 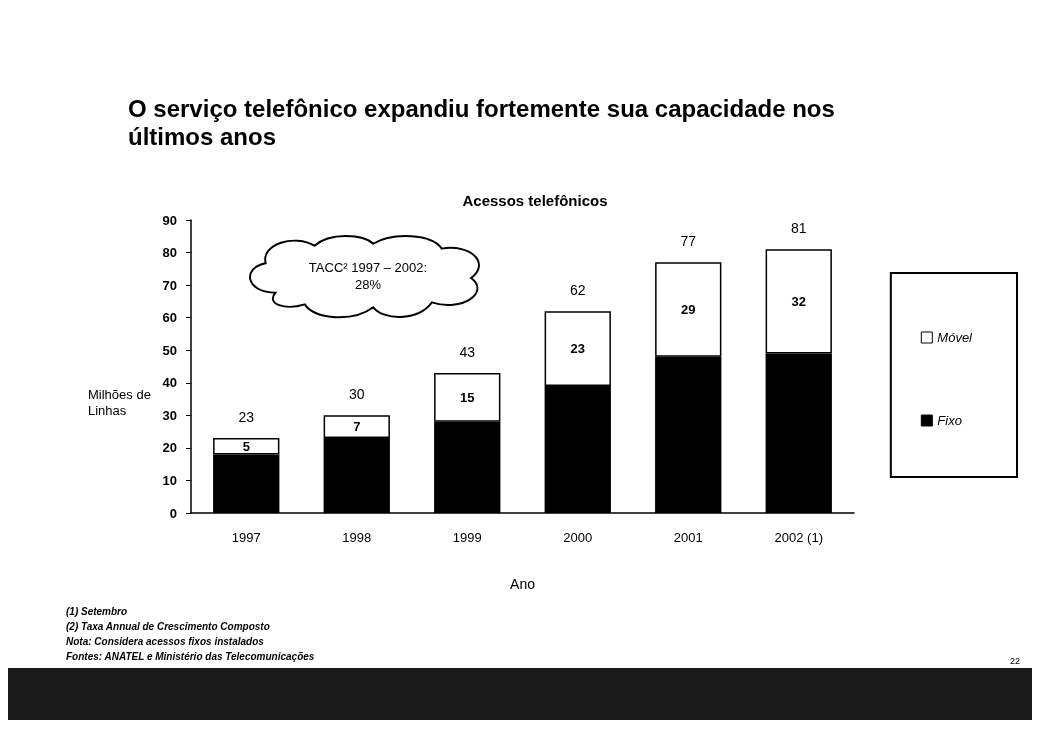 I want to click on y-tick-label: 20, so click(x=169, y=448).